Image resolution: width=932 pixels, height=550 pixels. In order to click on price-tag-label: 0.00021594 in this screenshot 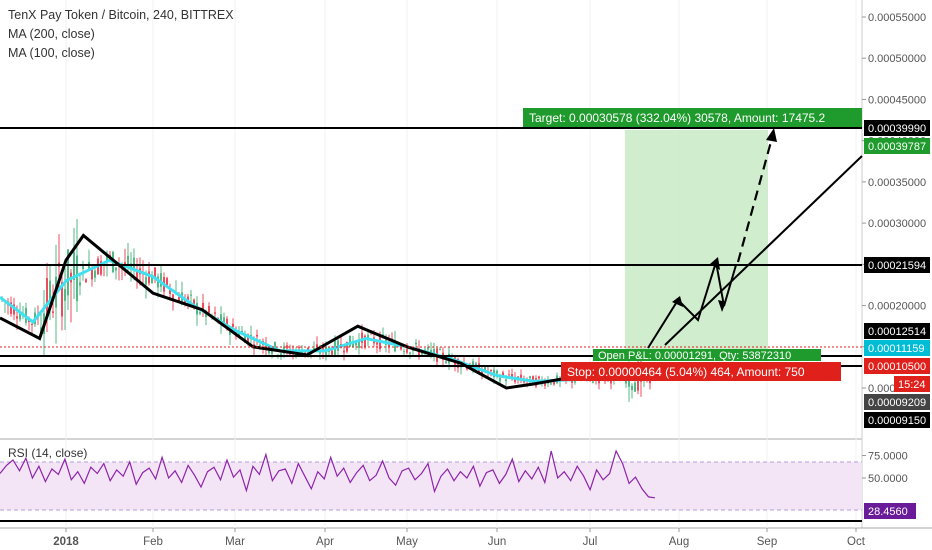, I will do `click(897, 266)`.